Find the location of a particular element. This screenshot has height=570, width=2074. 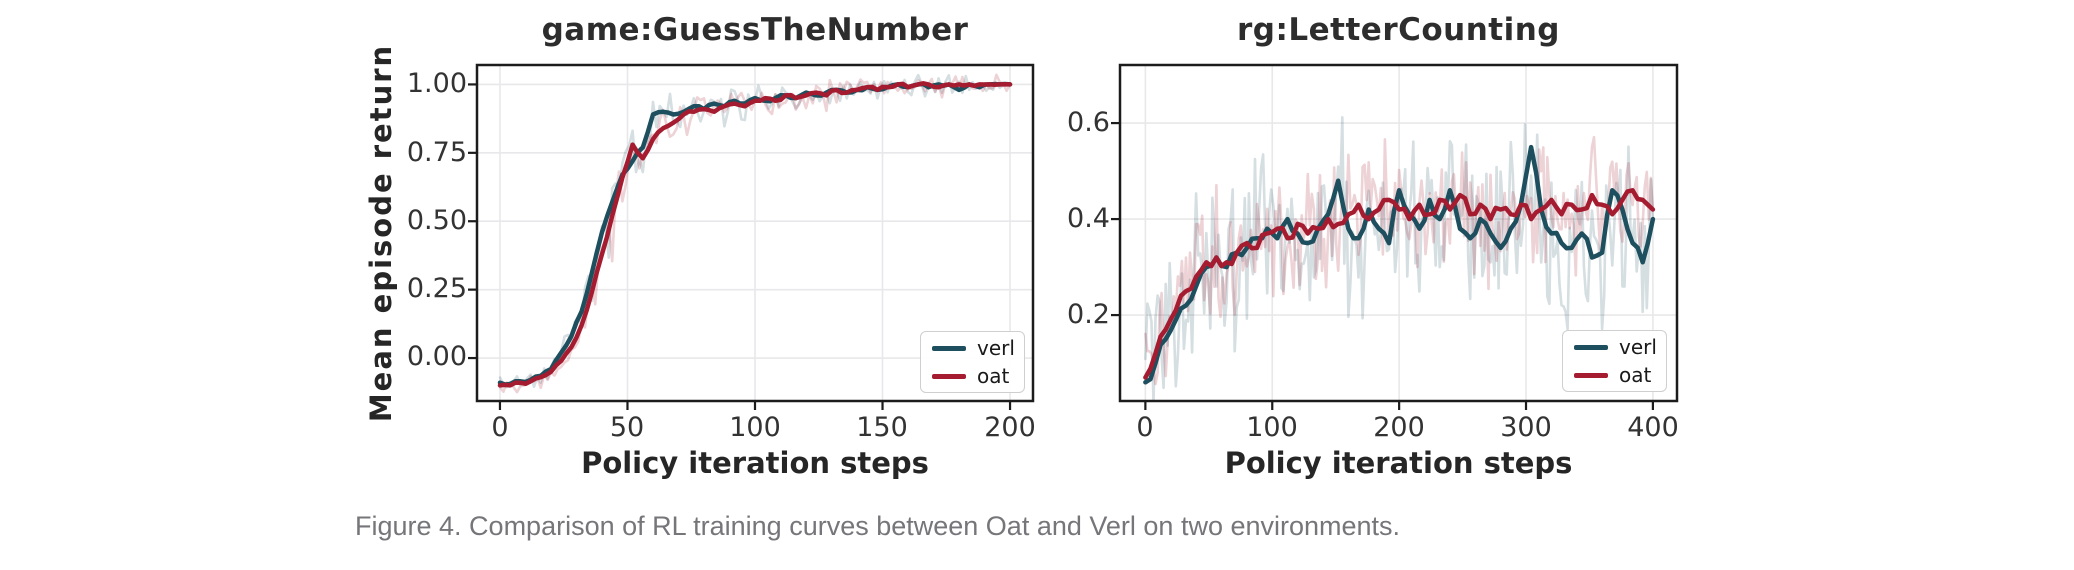

y-tick-left-1.00: 1.00 is located at coordinates (436, 83).